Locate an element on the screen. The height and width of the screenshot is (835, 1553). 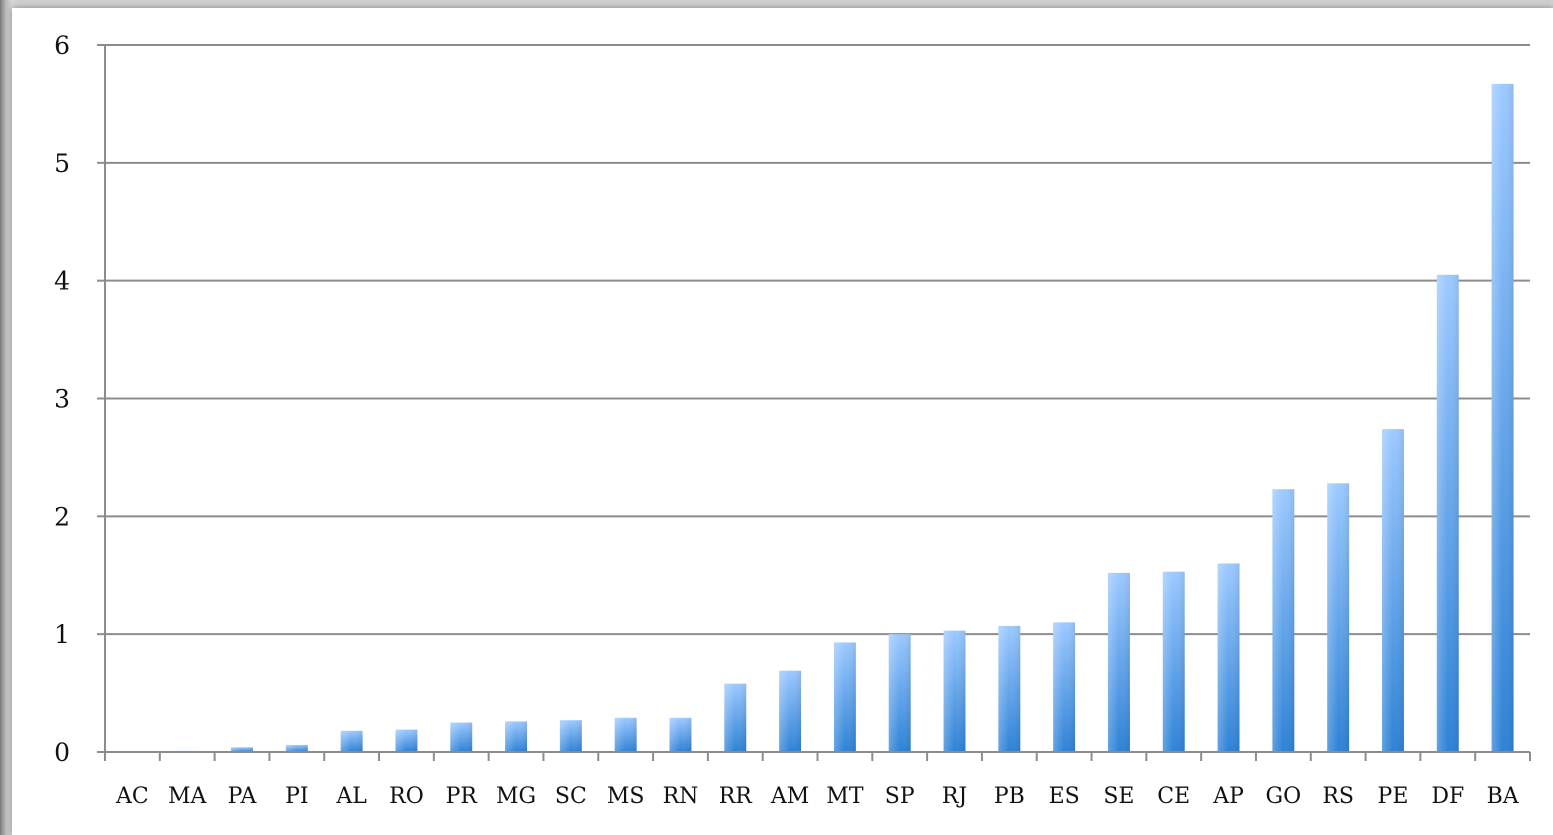
x-category-label: AC is located at coordinates (132, 796).